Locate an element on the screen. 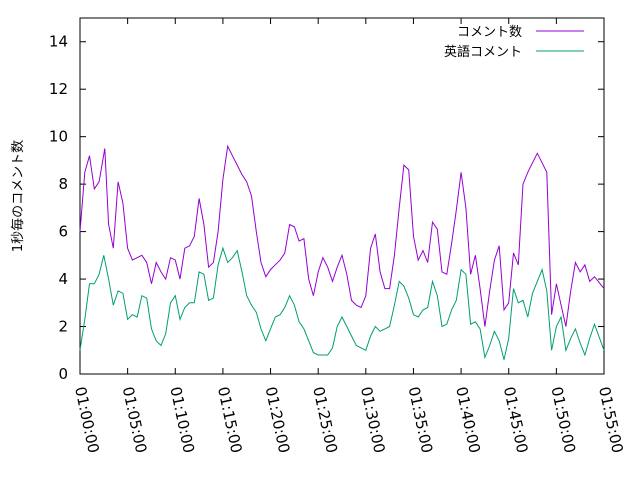 The image size is (640, 480). x-tick-label: 01:45:00 is located at coordinates (516, 420).